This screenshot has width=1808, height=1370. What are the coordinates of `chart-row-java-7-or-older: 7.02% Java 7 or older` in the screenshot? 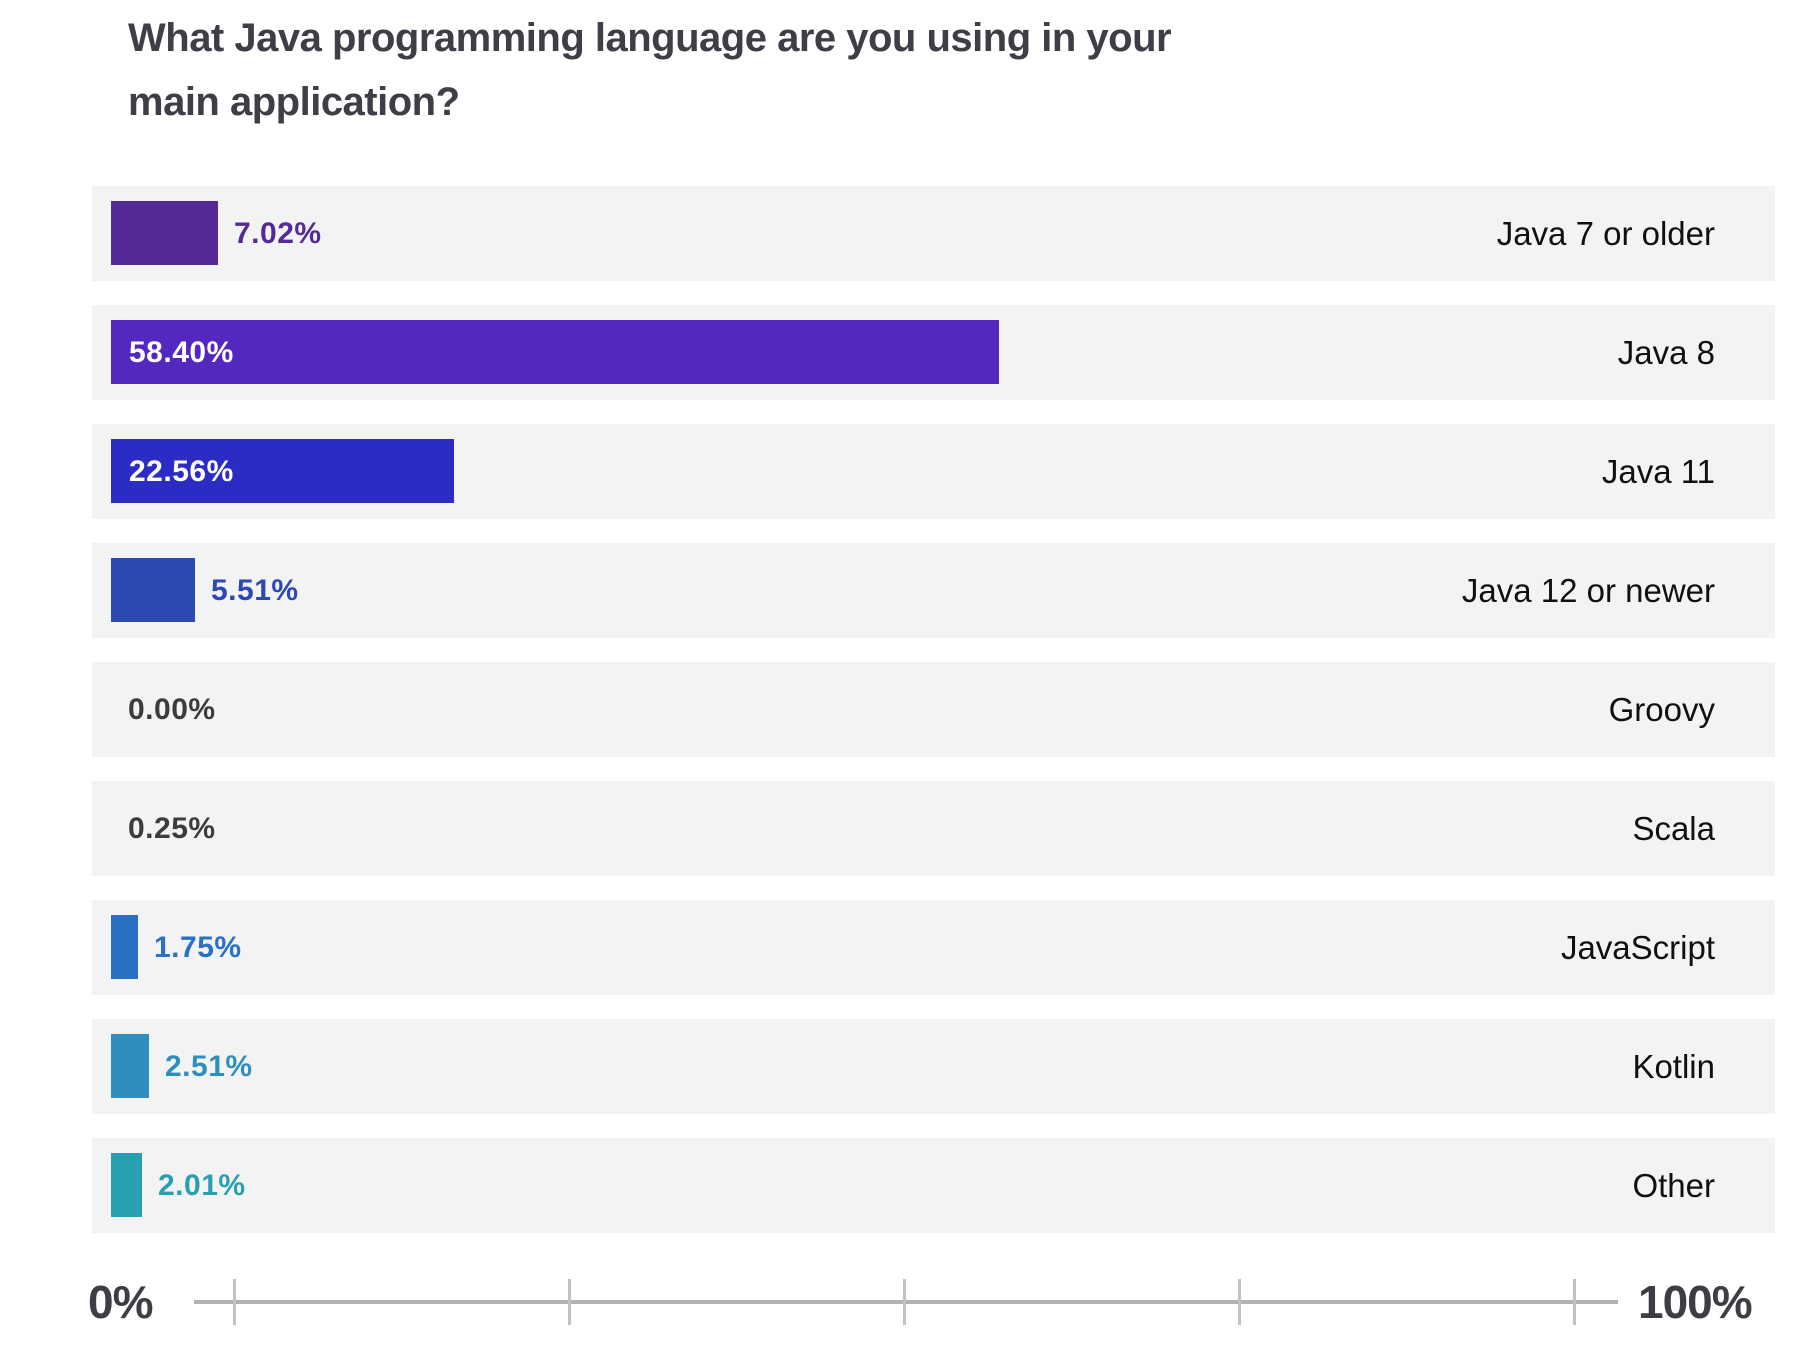 It's located at (933, 233).